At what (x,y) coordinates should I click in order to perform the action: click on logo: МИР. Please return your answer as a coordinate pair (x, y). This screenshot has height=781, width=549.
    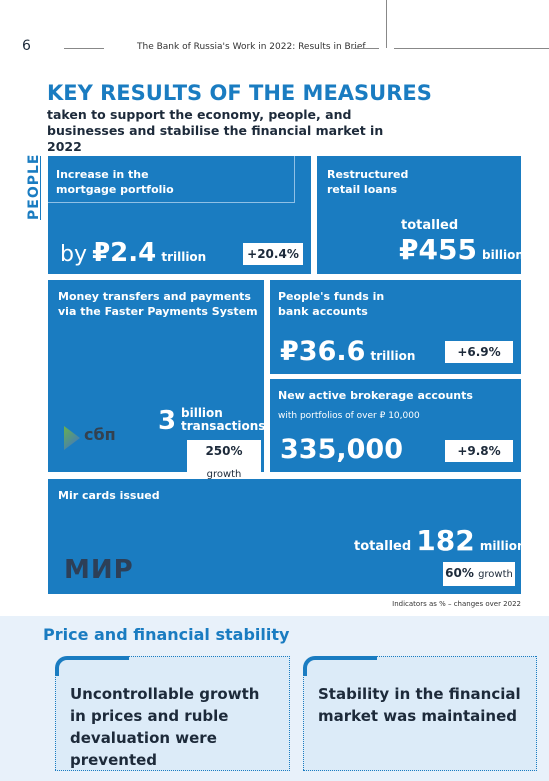
    Looking at the image, I should click on (99, 570).